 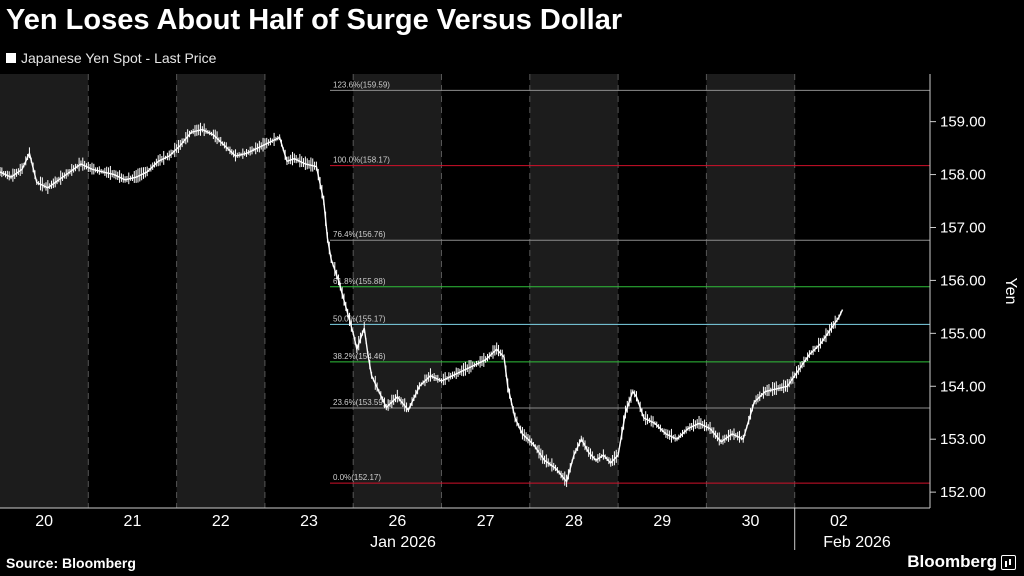 What do you see at coordinates (44, 521) in the screenshot?
I see `x-tick-label: 20` at bounding box center [44, 521].